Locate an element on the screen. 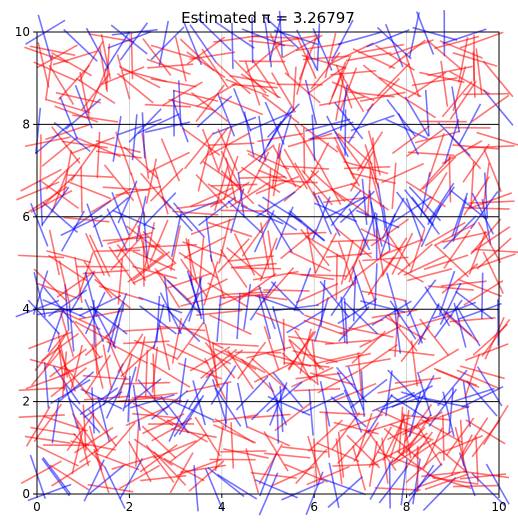 The width and height of the screenshot is (518, 528). x-tick-label: 0 is located at coordinates (37, 507).